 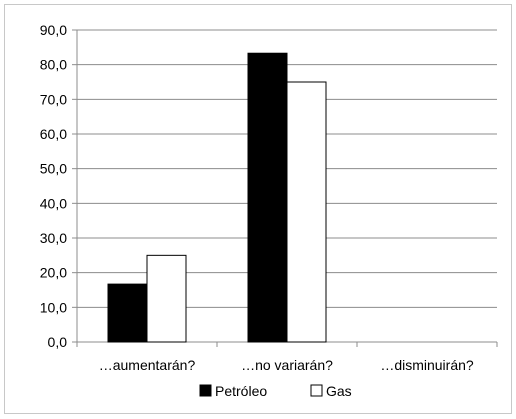 What do you see at coordinates (53, 238) in the screenshot?
I see `y-tick-label: 30,0` at bounding box center [53, 238].